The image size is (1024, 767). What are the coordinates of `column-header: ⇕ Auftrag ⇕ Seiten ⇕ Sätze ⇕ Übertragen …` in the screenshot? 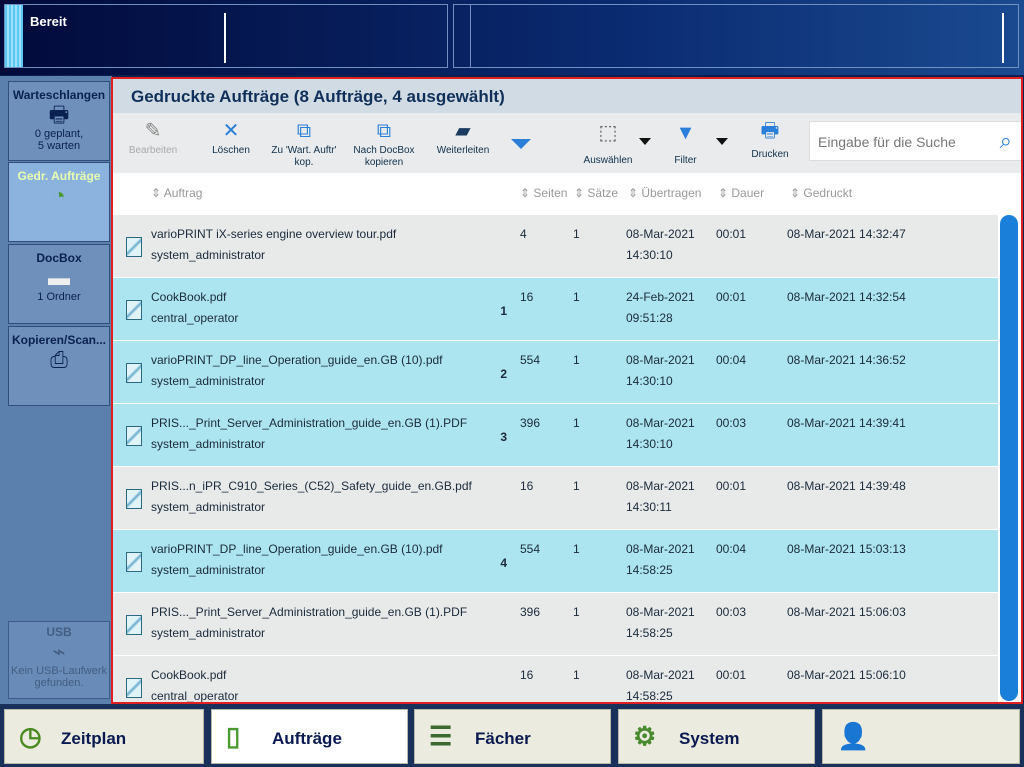 It's located at (567, 193).